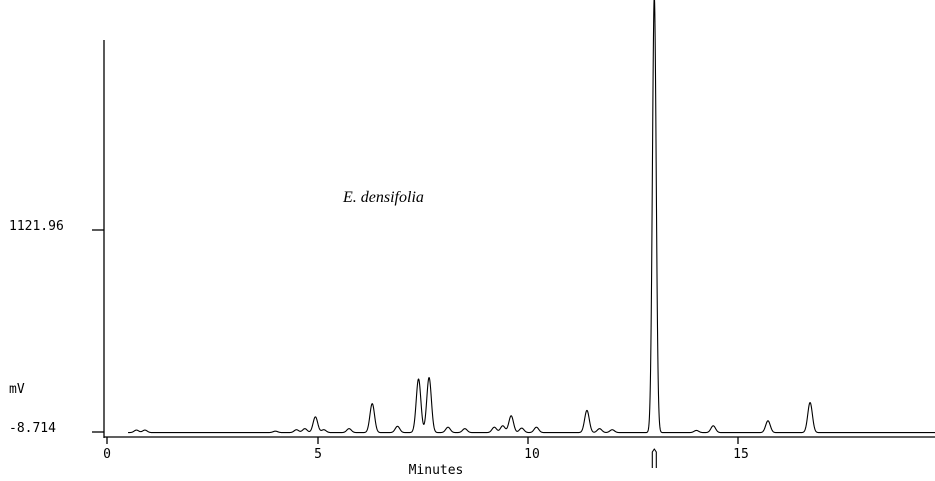  I want to click on x-tick-label-5: 5, so click(318, 454).